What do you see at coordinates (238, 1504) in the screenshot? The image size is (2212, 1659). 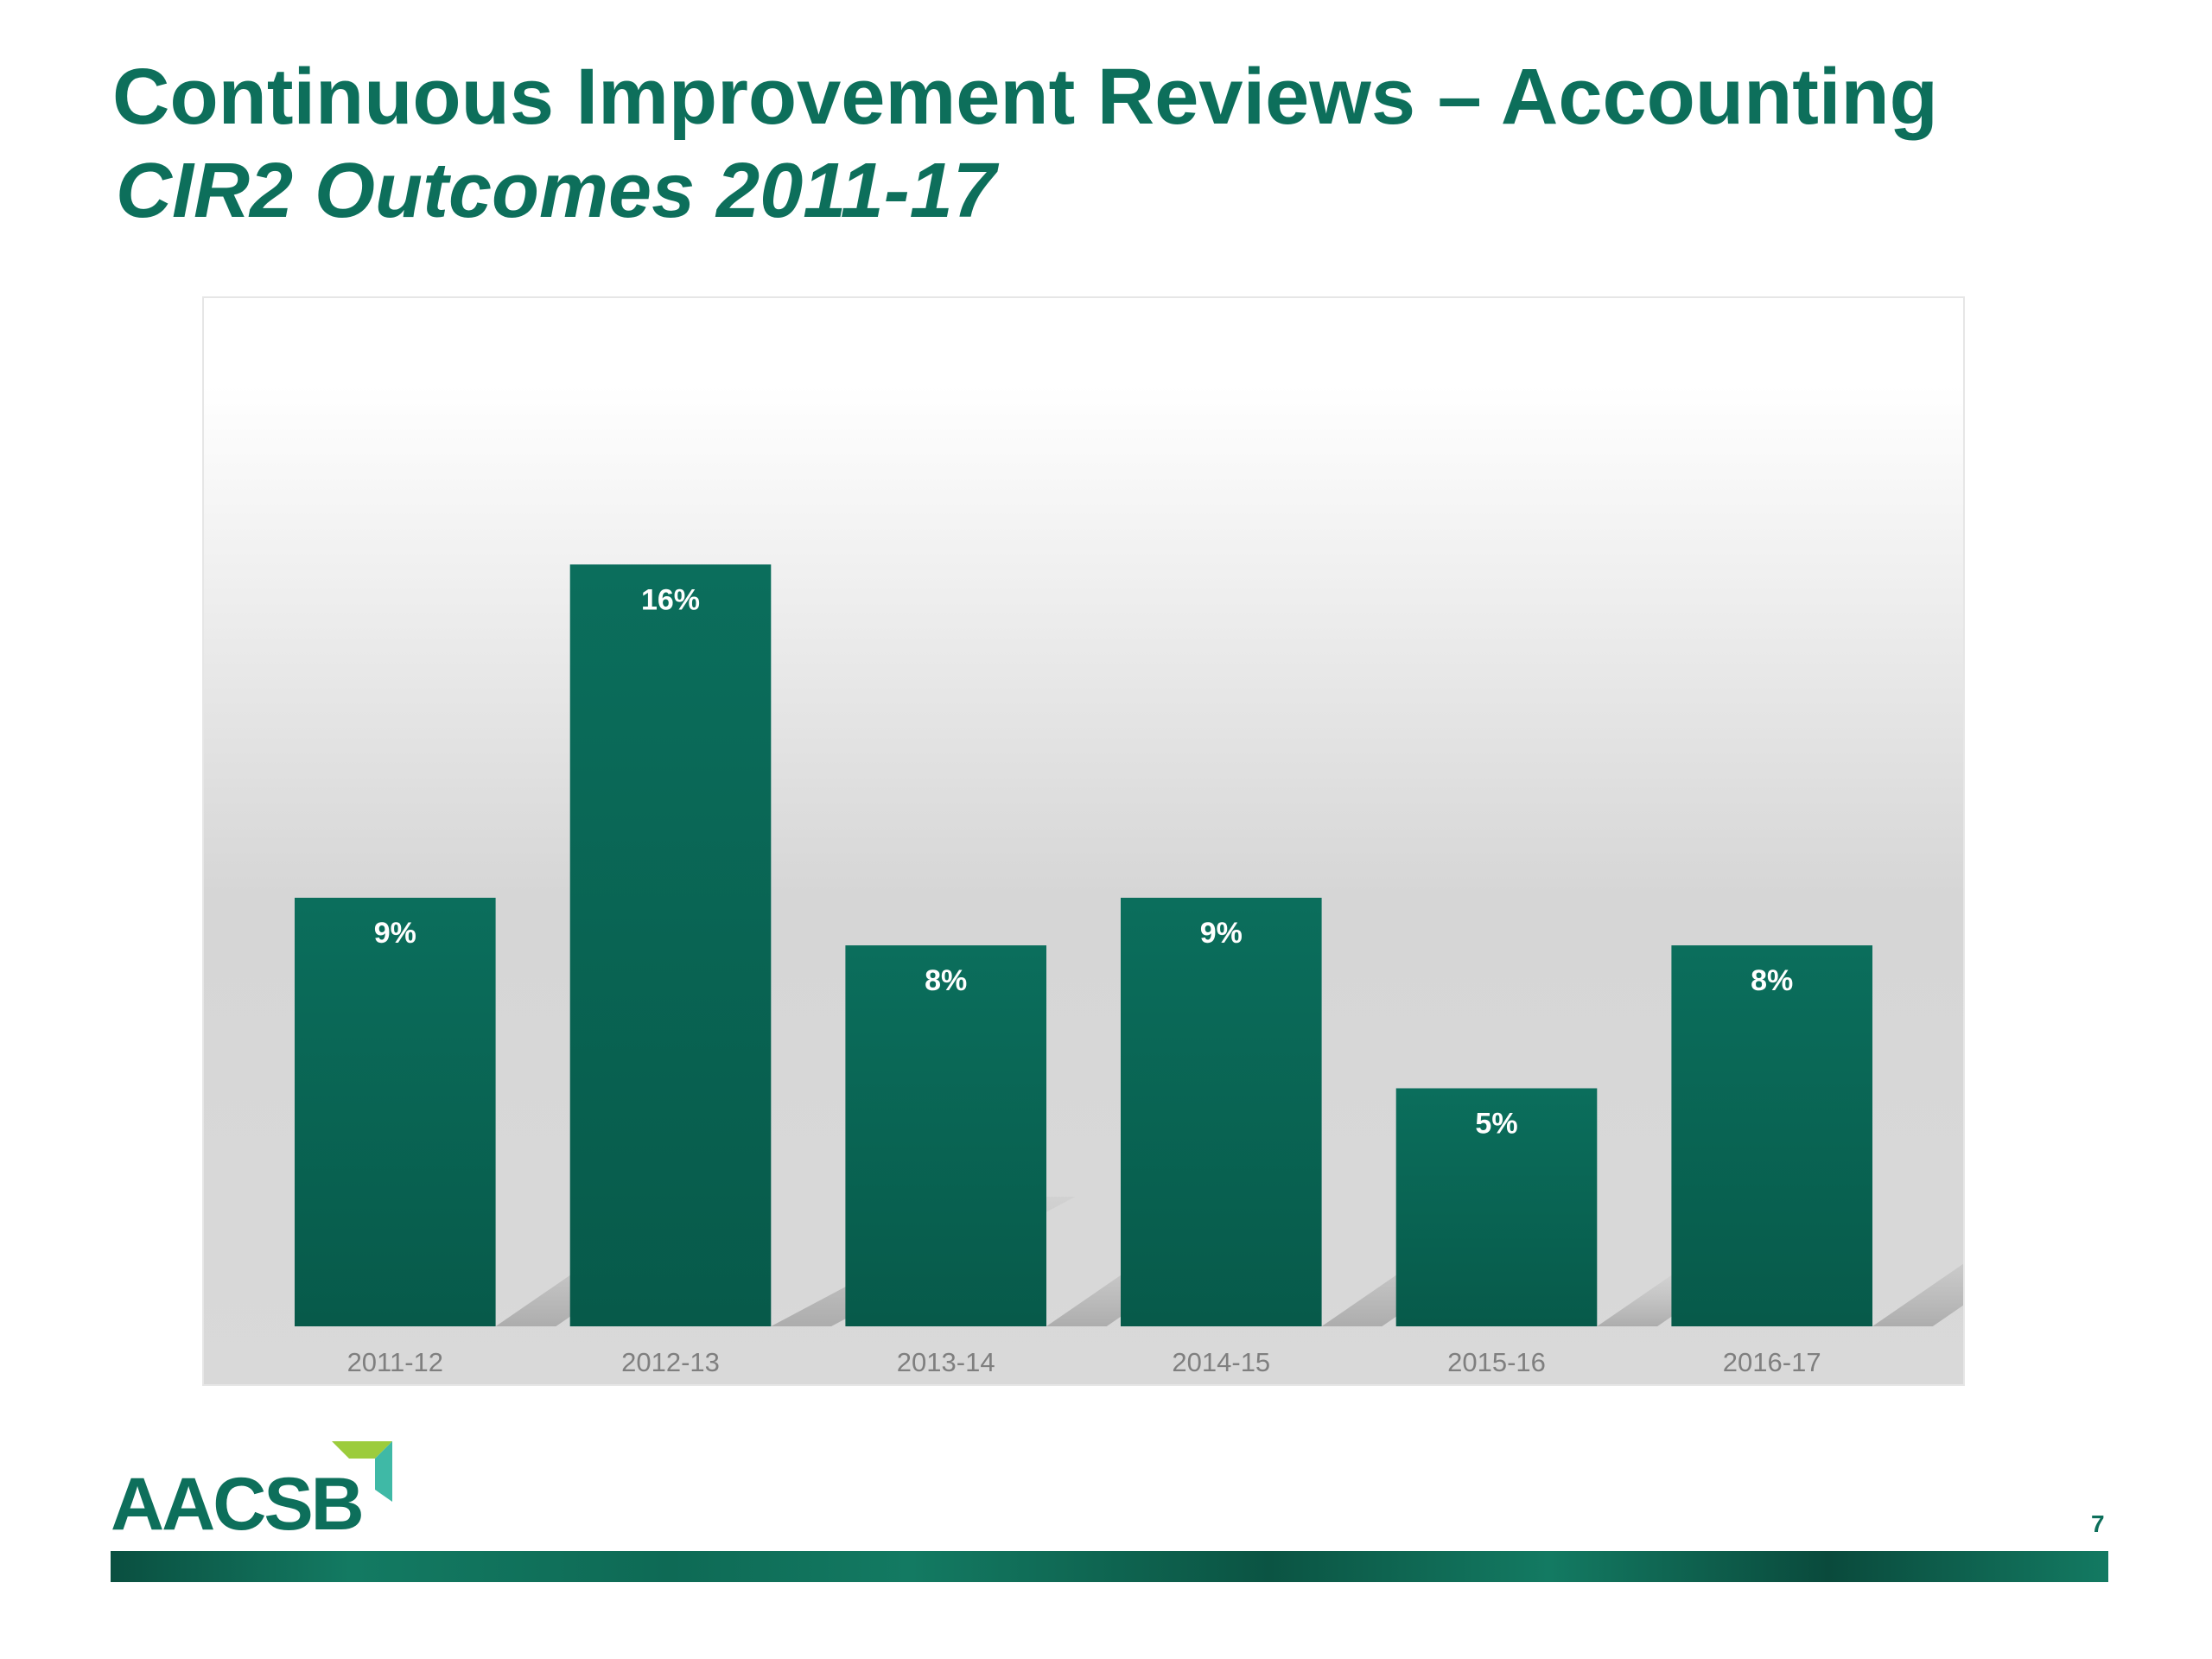 I see `logo-text: AACSB` at bounding box center [238, 1504].